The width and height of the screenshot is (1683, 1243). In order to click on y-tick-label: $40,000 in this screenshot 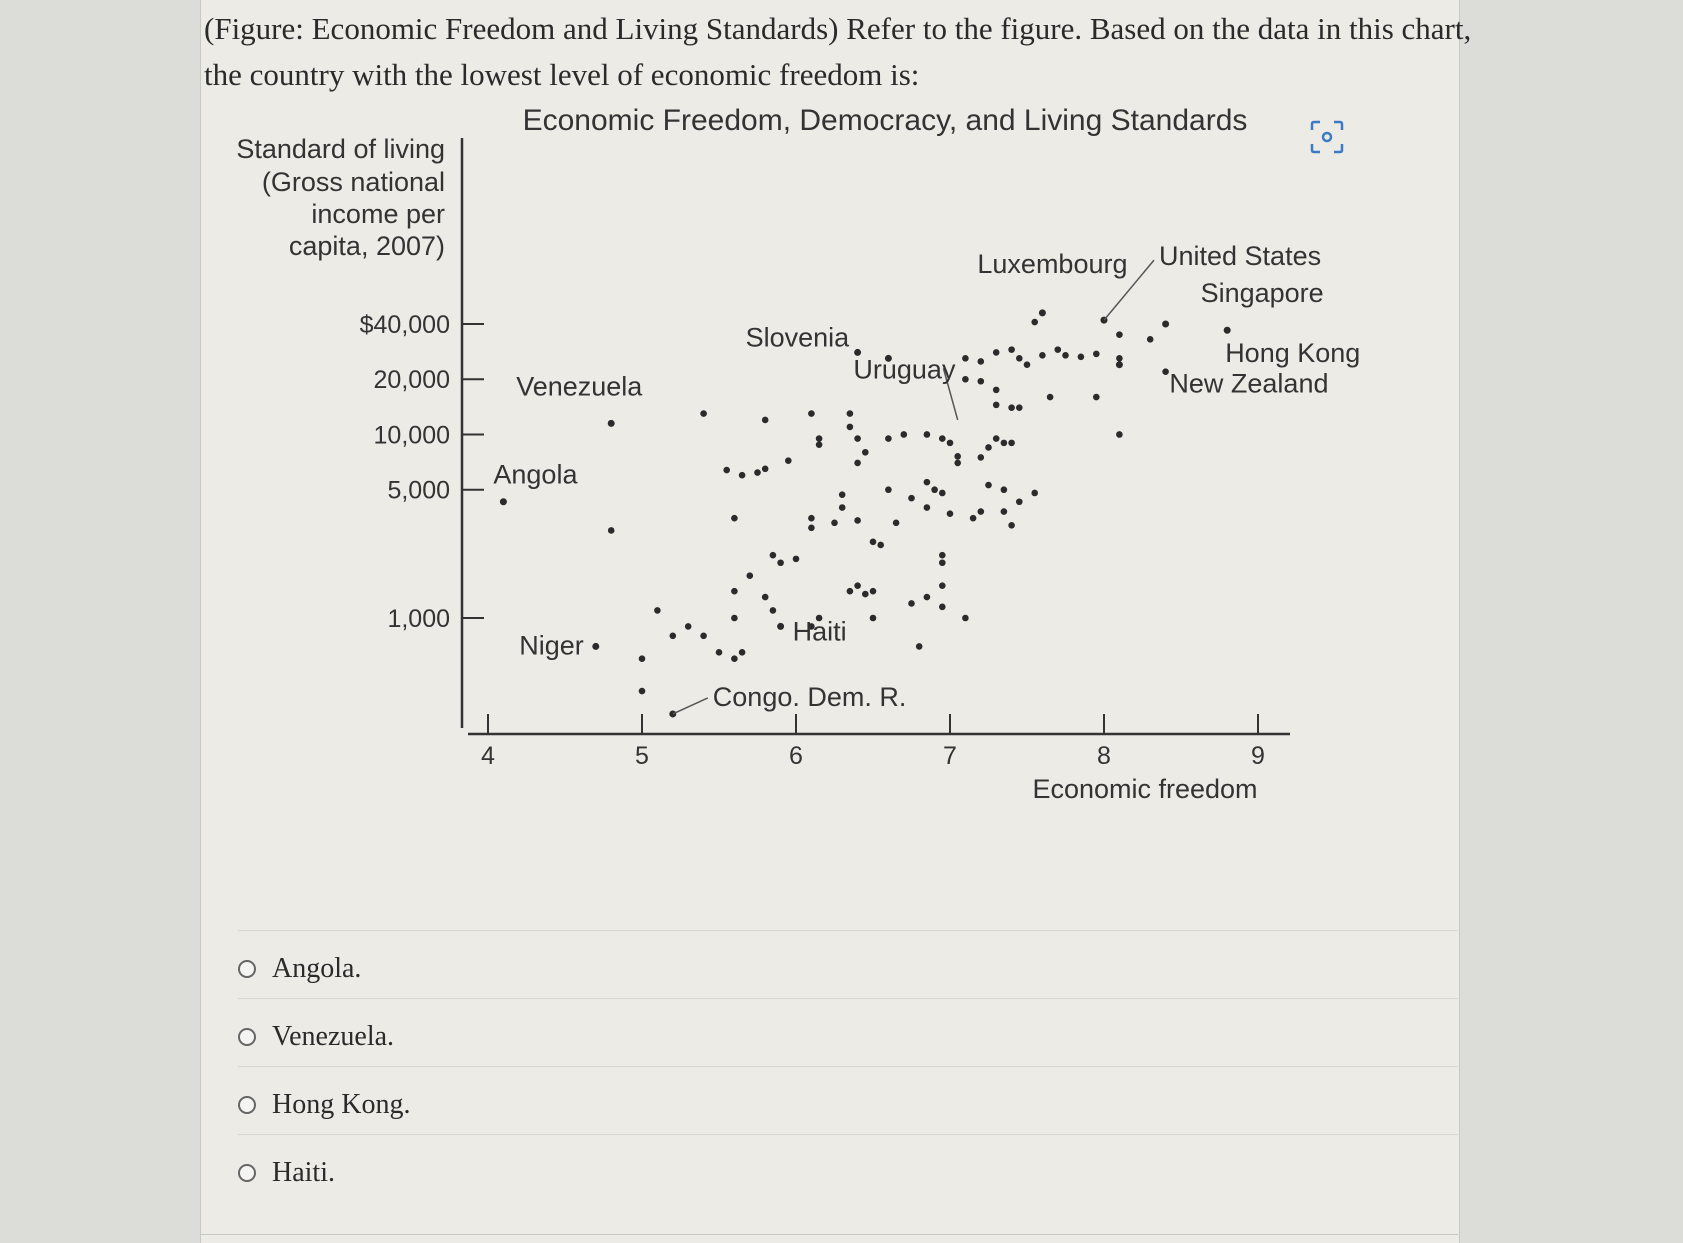, I will do `click(405, 325)`.